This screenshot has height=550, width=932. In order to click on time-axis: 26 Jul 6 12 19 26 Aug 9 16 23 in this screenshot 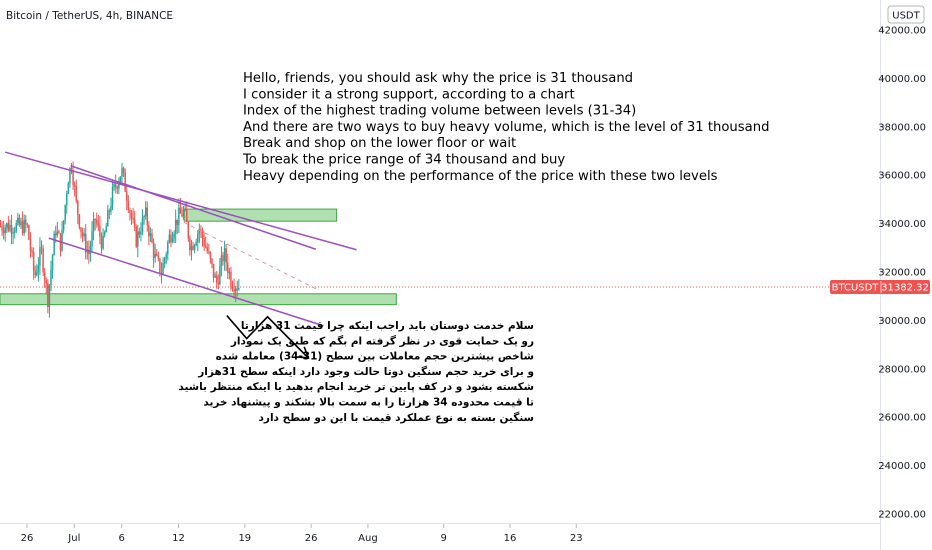, I will do `click(302, 534)`.